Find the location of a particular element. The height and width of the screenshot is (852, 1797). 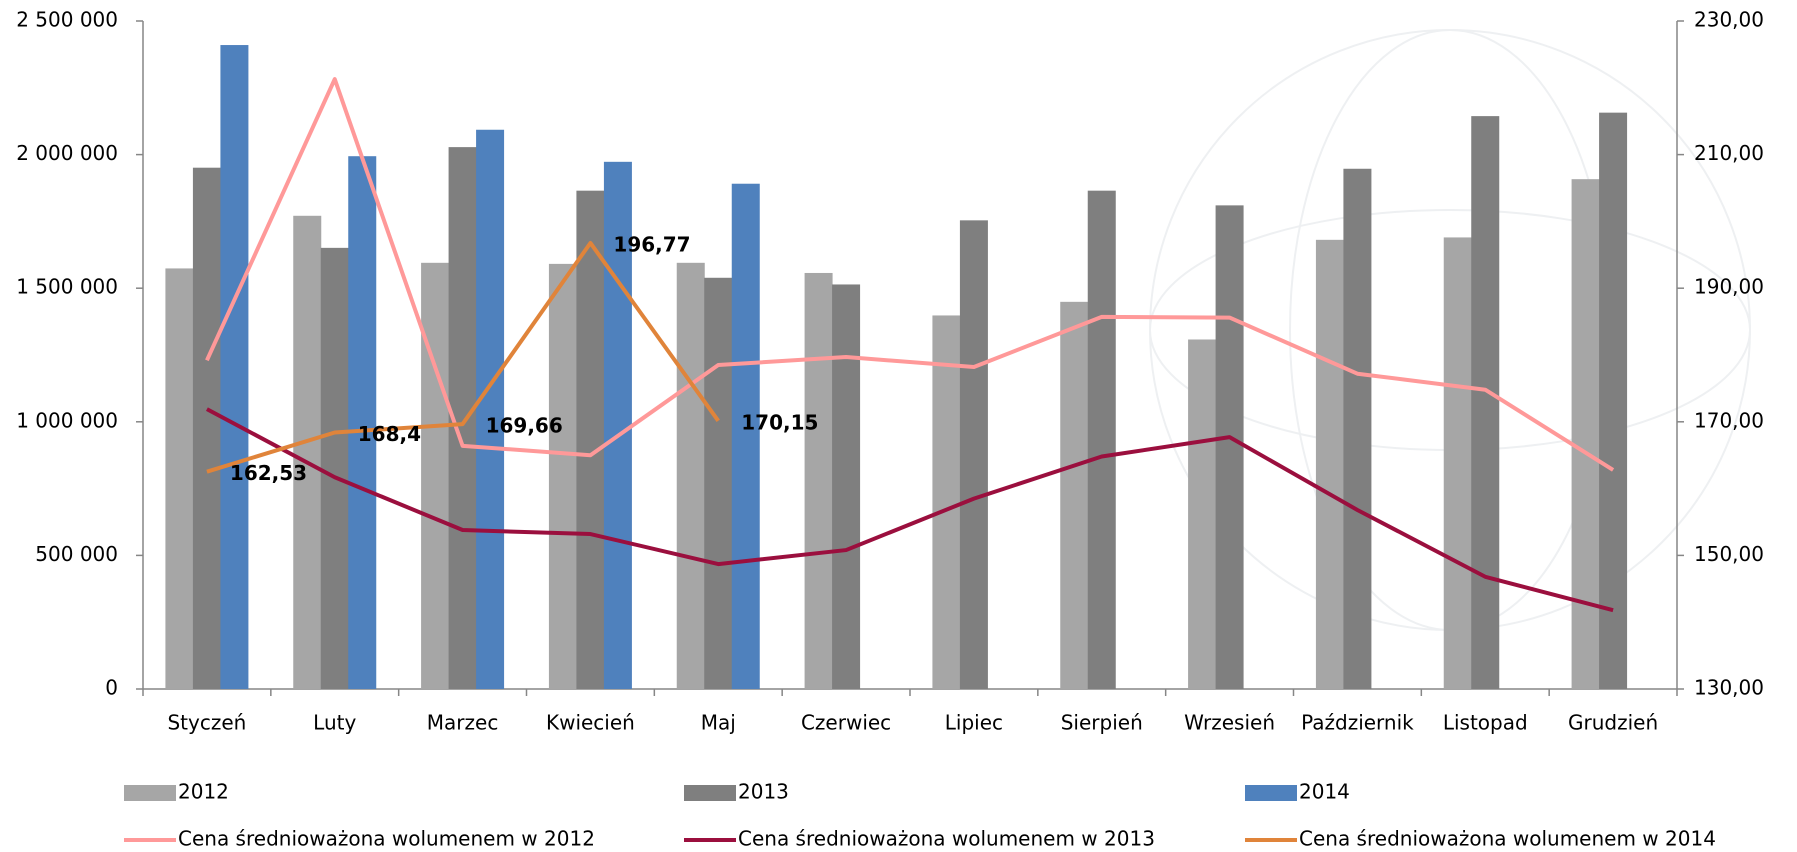

line is located at coordinates (463, 357).